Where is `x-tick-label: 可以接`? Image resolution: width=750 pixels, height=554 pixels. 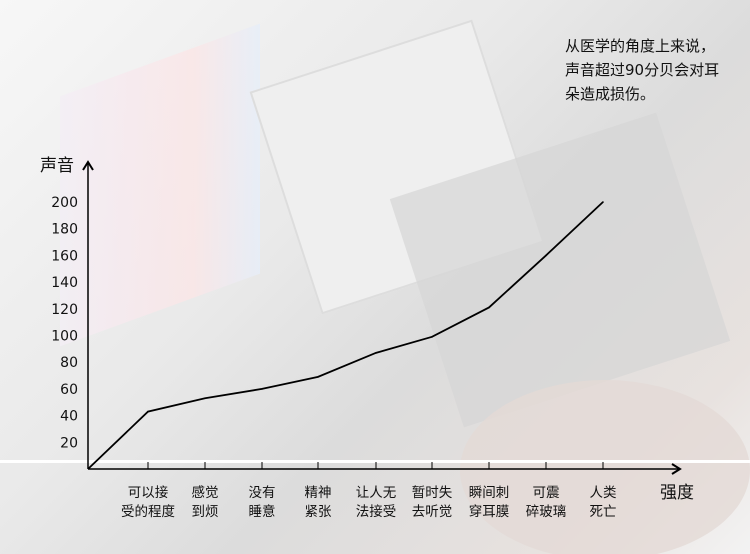 x-tick-label: 可以接 is located at coordinates (148, 492).